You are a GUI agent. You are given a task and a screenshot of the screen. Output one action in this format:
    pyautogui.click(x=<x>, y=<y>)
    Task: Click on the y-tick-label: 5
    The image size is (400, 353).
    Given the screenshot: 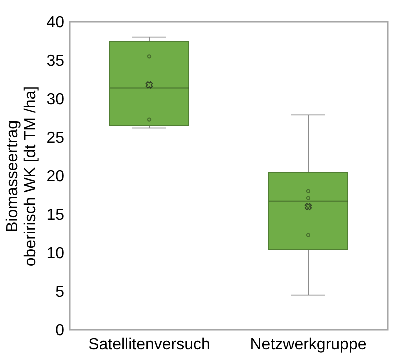 What is the action you would take?
    pyautogui.click(x=60, y=292)
    